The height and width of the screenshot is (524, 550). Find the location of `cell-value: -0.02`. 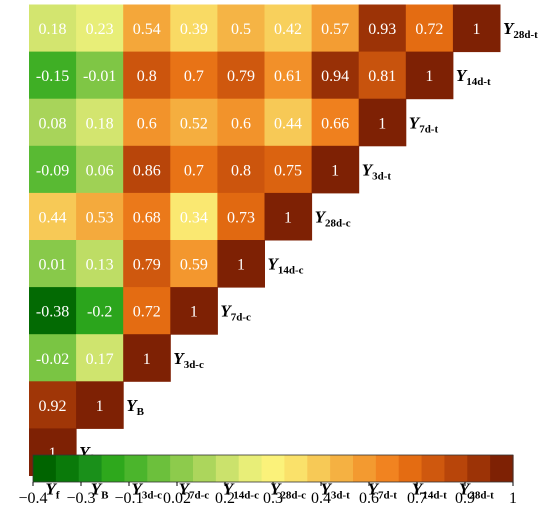

cell-value: -0.02 is located at coordinates (52, 359).